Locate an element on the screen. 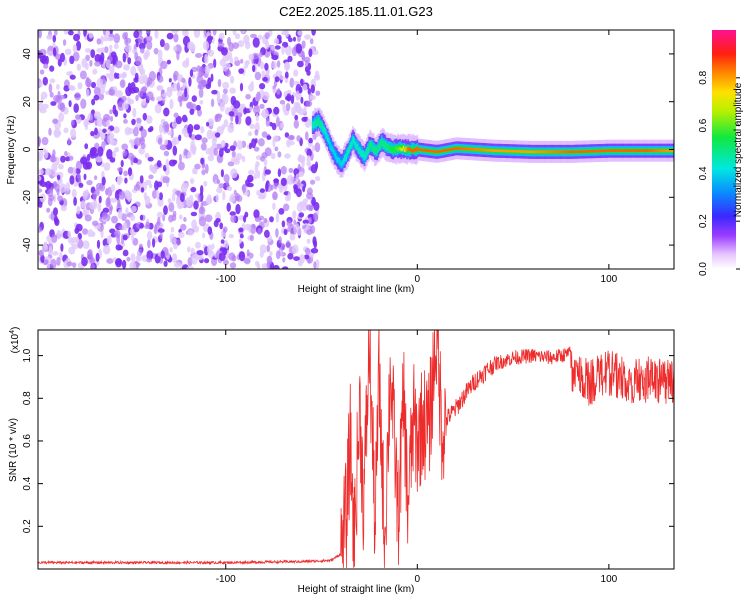 This screenshot has height=600, width=750. snr-xlabel: Height of straight line (km) is located at coordinates (356, 589).